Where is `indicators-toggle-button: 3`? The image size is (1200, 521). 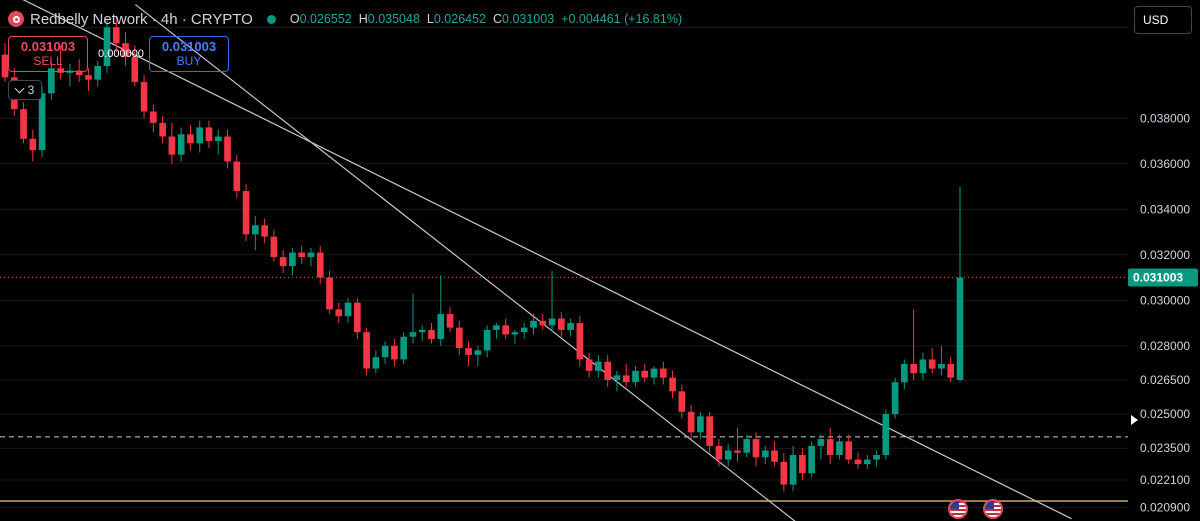
indicators-toggle-button: 3 is located at coordinates (25, 90).